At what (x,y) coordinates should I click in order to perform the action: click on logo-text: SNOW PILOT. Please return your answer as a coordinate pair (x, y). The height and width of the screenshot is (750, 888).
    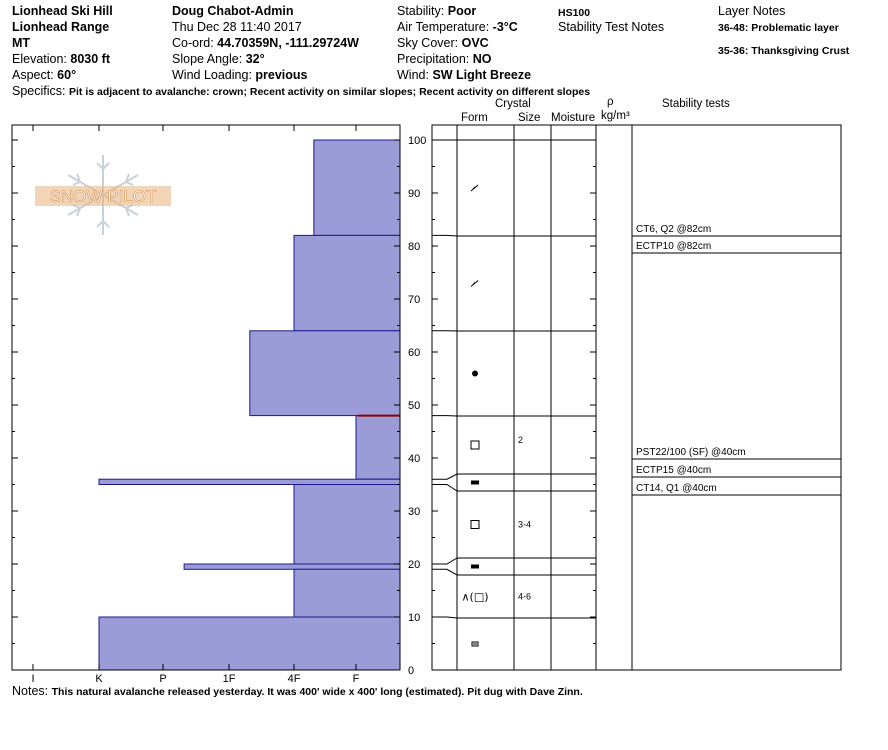
    Looking at the image, I should click on (103, 196).